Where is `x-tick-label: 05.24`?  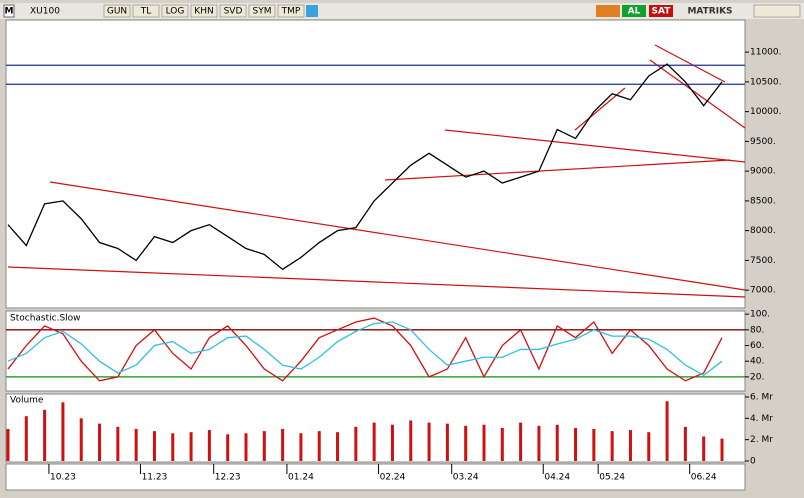 x-tick-label: 05.24 is located at coordinates (612, 478).